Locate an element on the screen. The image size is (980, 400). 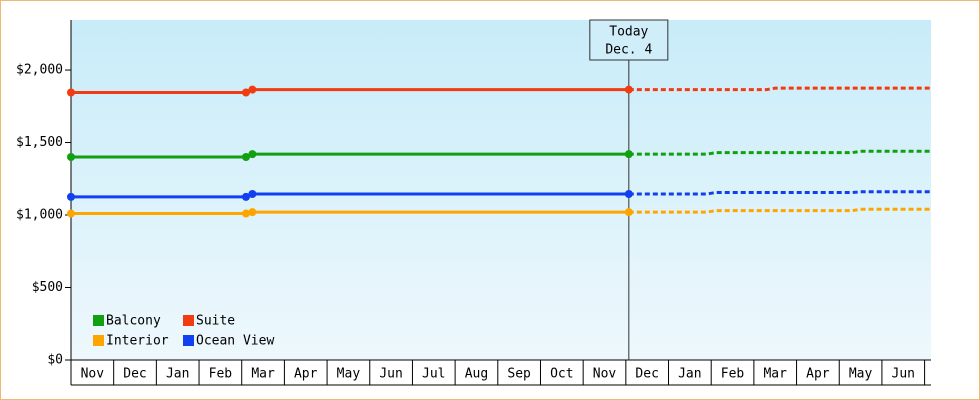
today-label: Dec. 4 is located at coordinates (628, 50).